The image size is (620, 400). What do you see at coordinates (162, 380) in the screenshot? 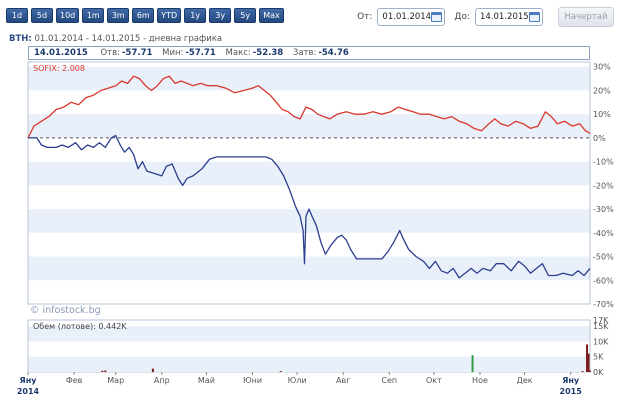
I see `x-tick-label: Апр` at bounding box center [162, 380].